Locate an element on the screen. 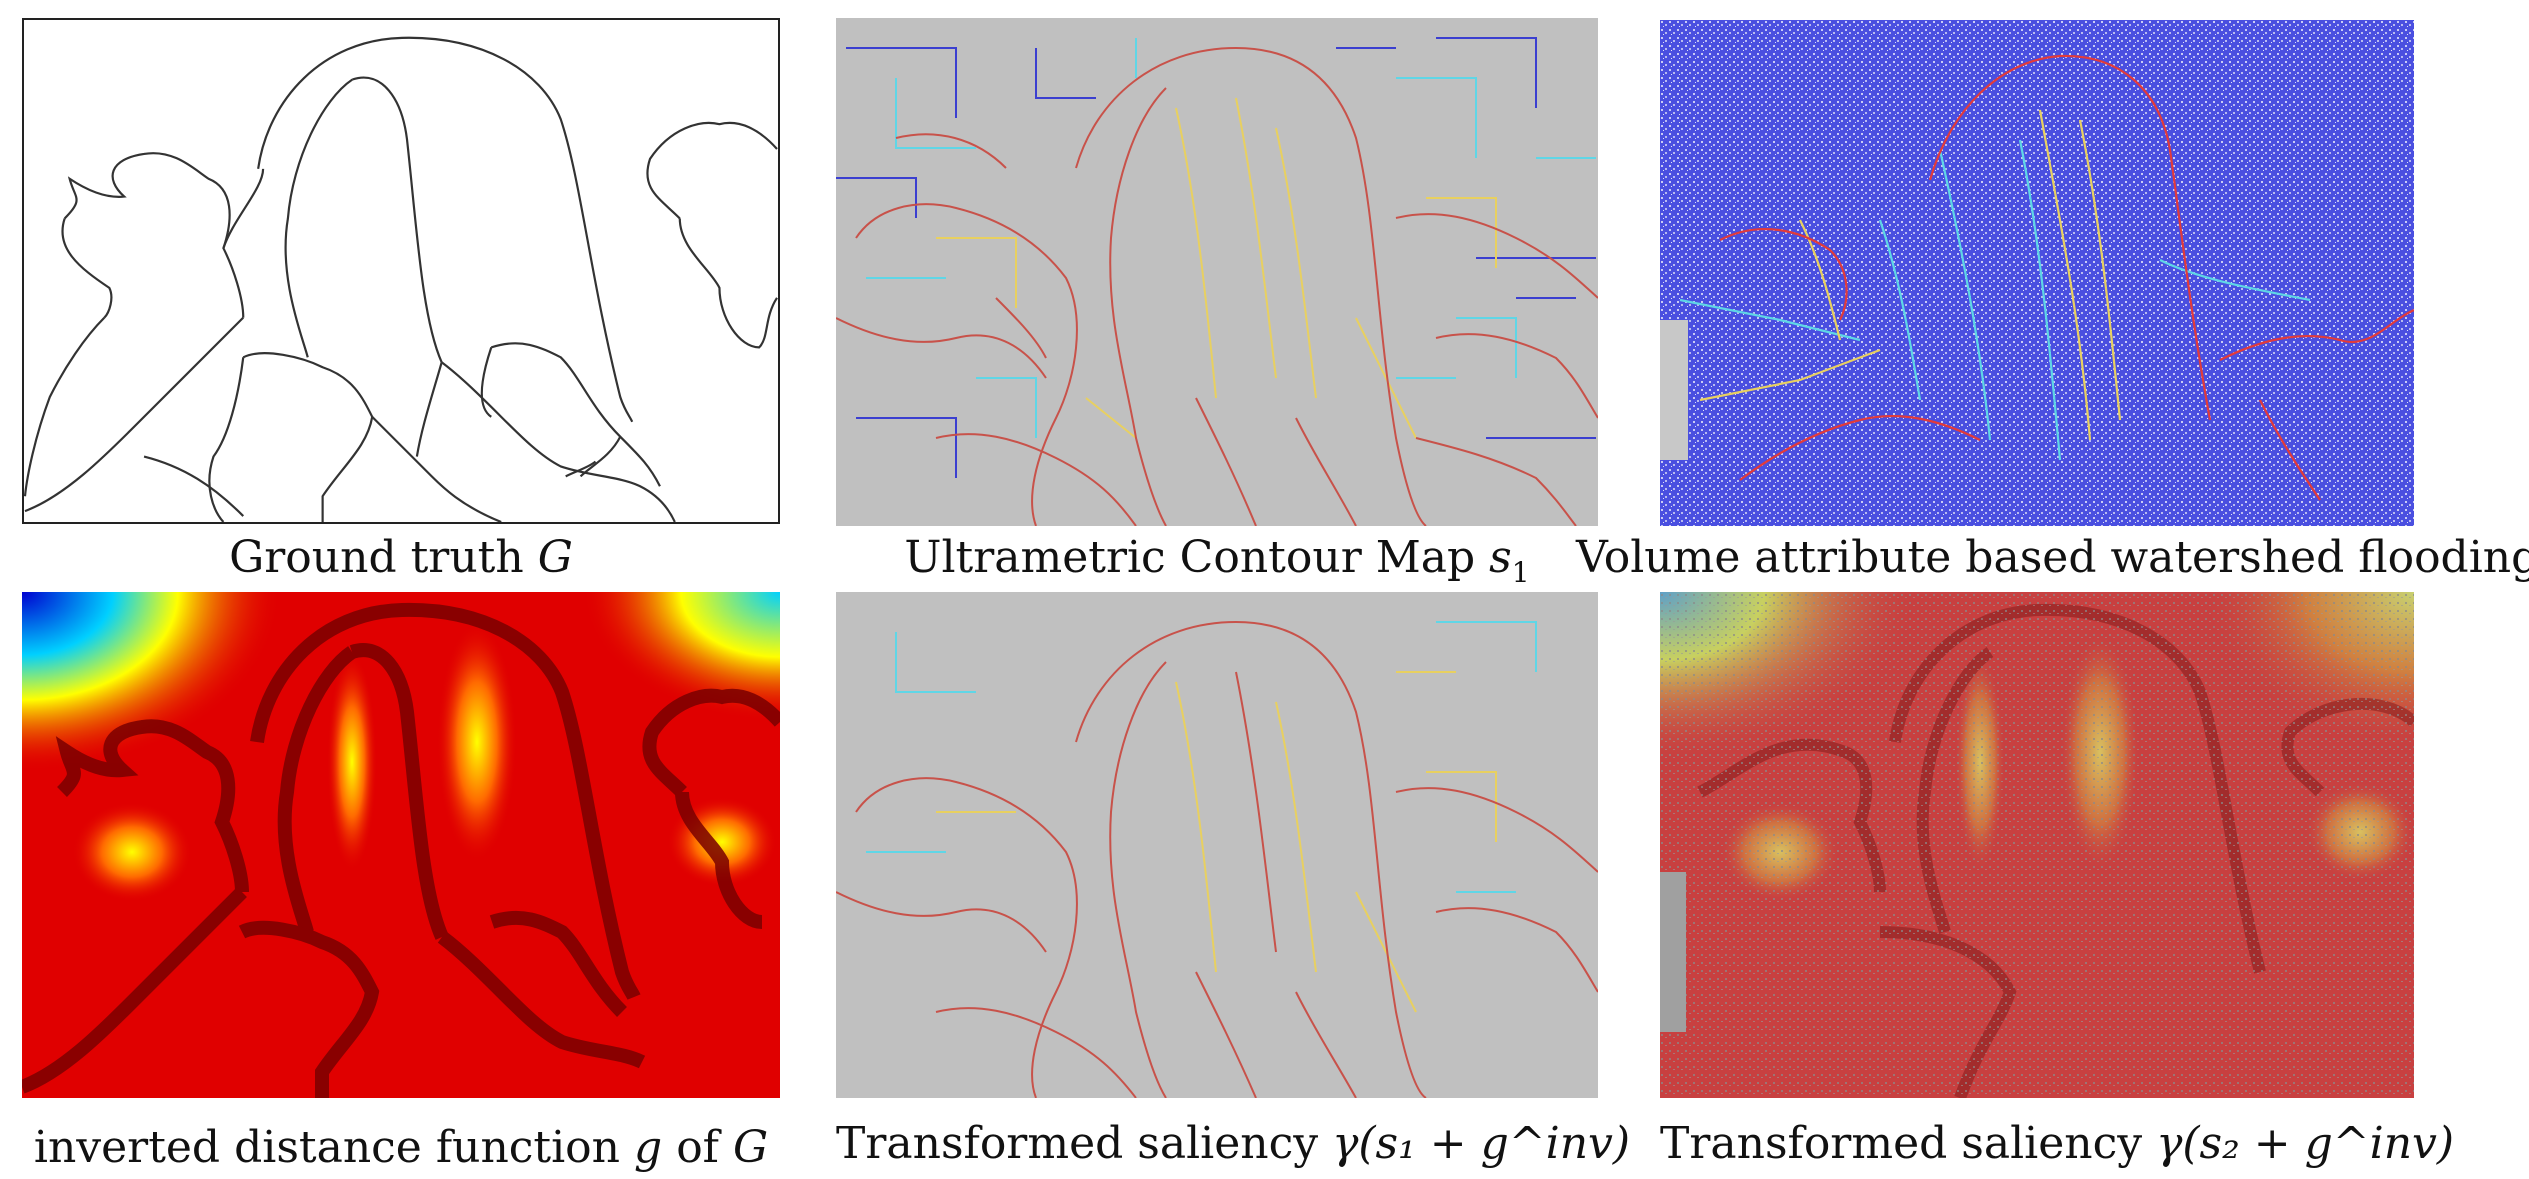 This screenshot has height=1179, width=2529. volume-watershed-map is located at coordinates (2037, 273).